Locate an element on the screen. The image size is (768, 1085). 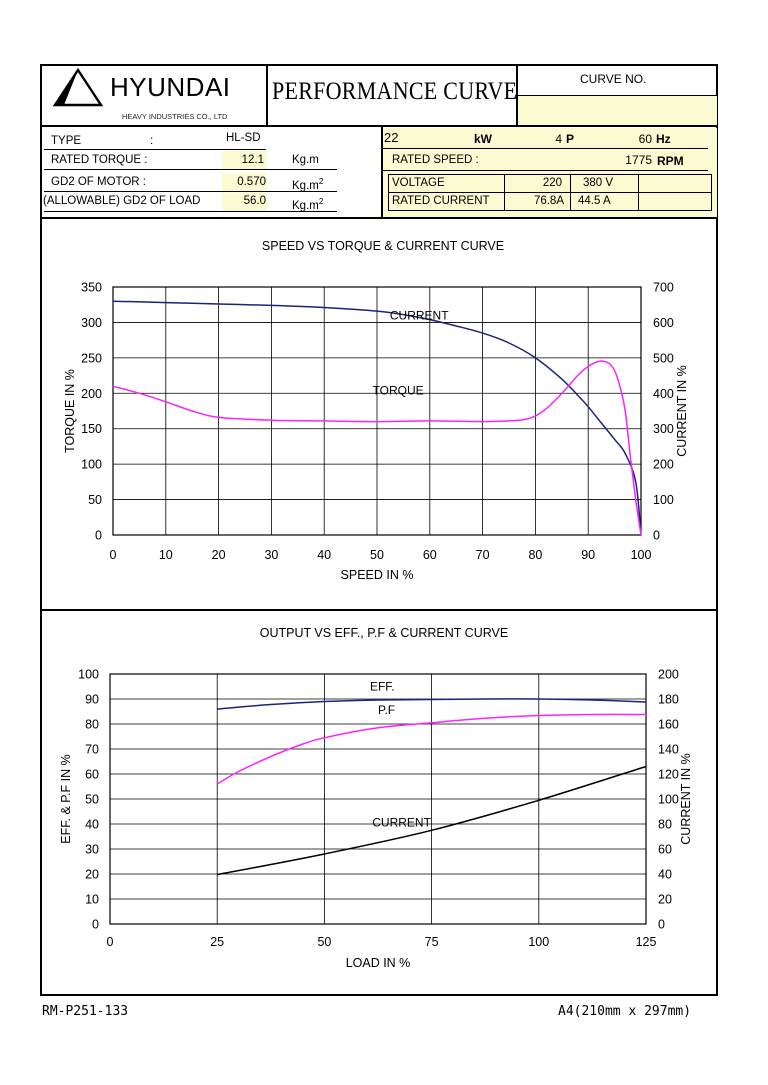
x-tick-label: 75 is located at coordinates (432, 942).